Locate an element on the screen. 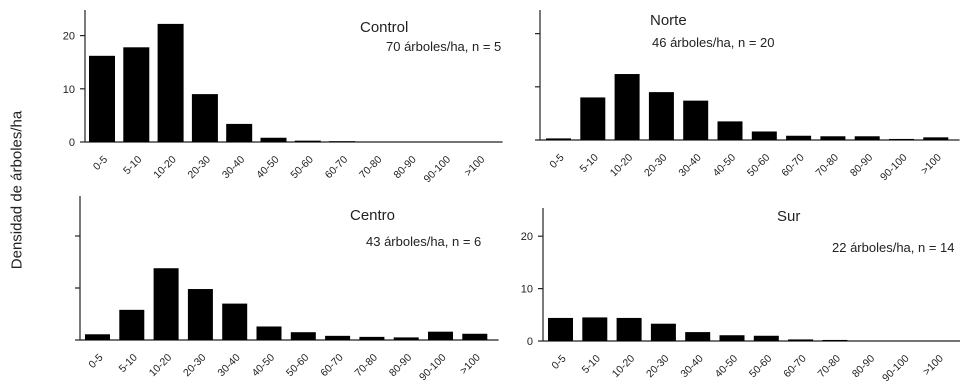  chart-title: Norte is located at coordinates (668, 20).